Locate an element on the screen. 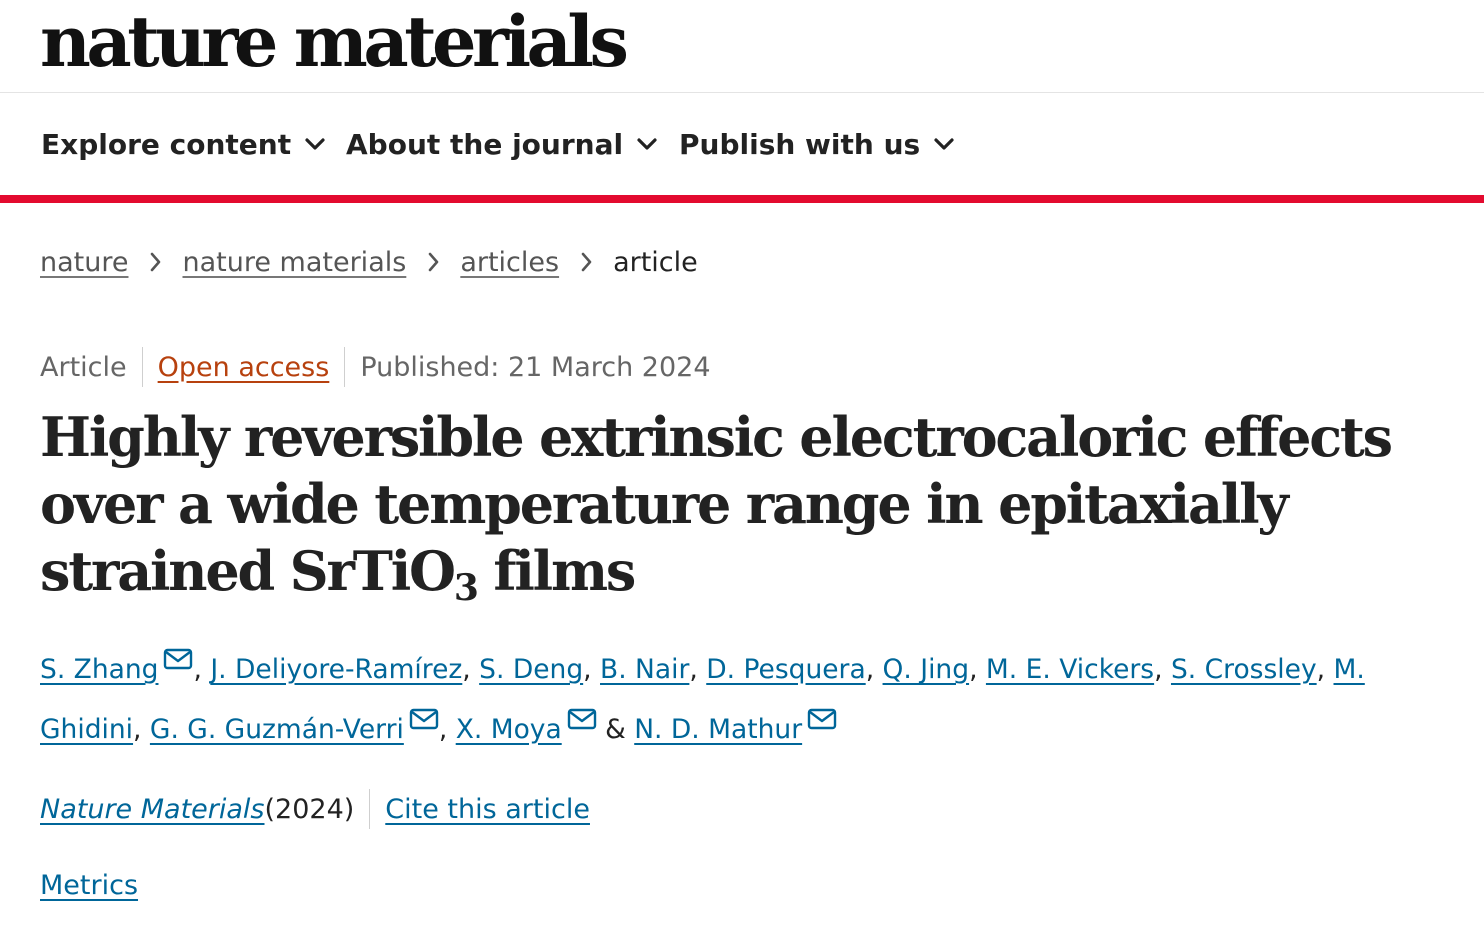 The height and width of the screenshot is (926, 1484). breadcrumb-nature: nature is located at coordinates (84, 262).